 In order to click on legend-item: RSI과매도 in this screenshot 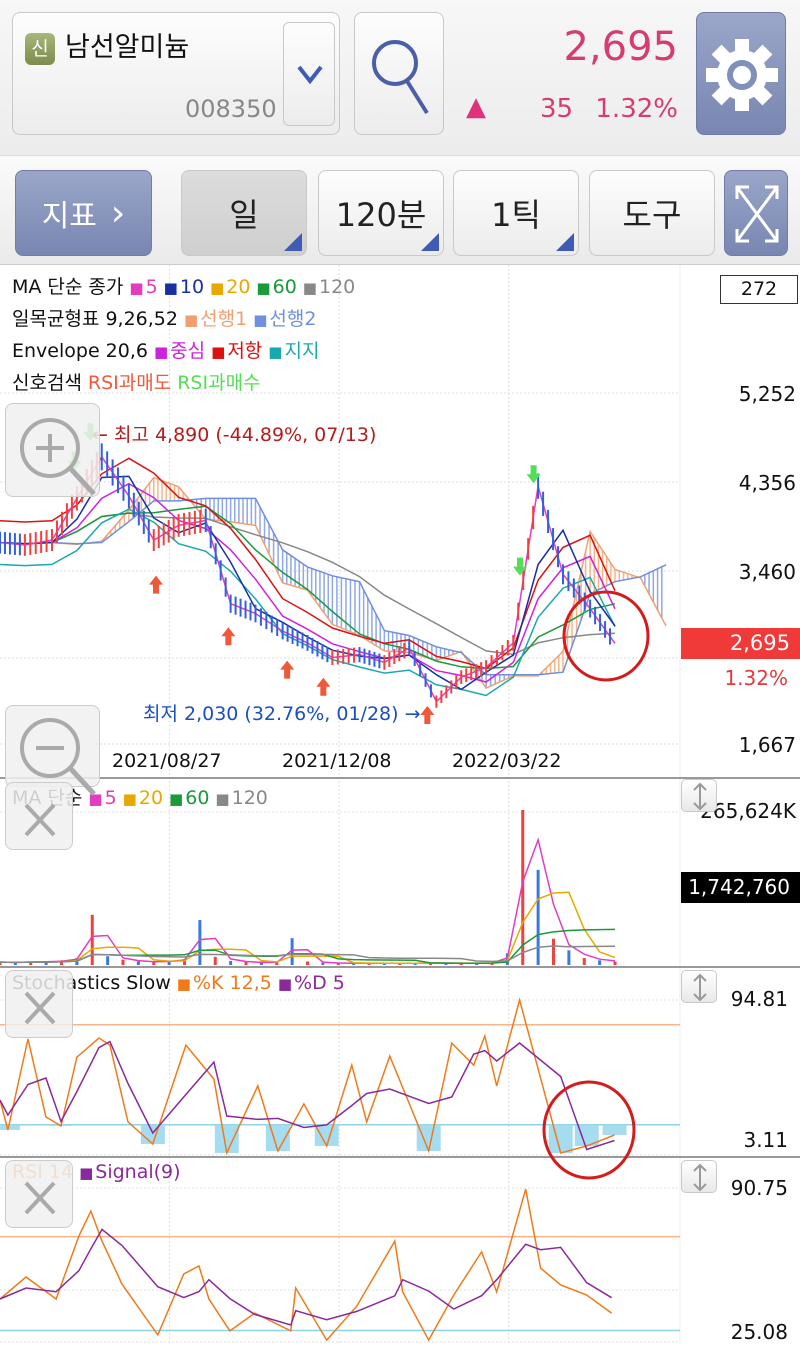, I will do `click(129, 383)`.